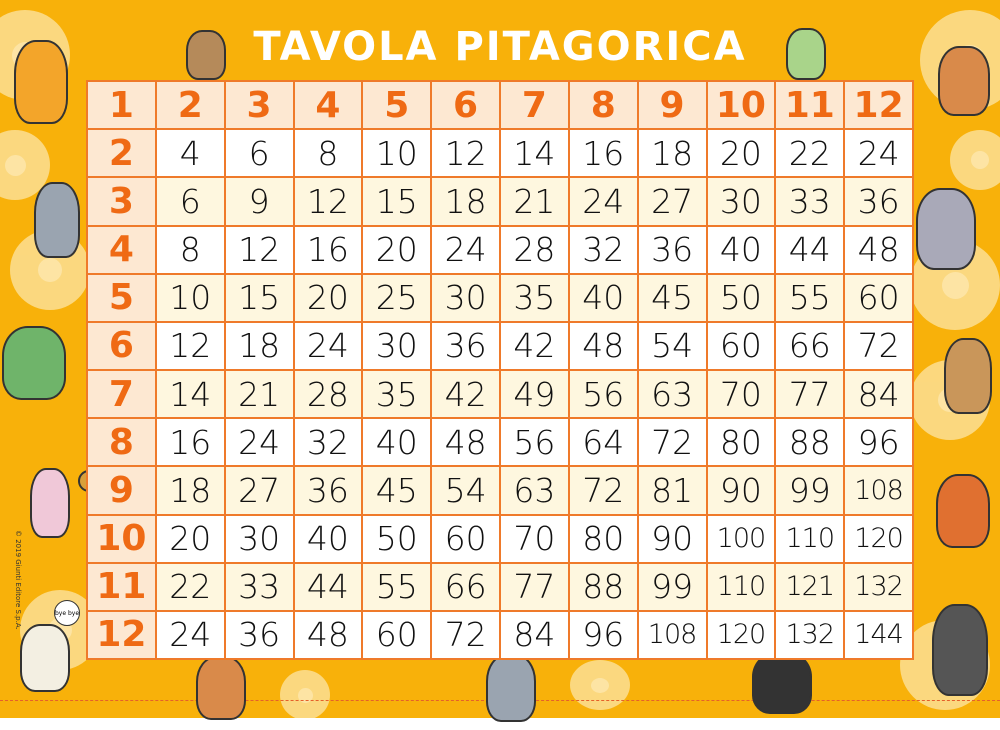  I want to click on product-cell: 77, so click(810, 394).